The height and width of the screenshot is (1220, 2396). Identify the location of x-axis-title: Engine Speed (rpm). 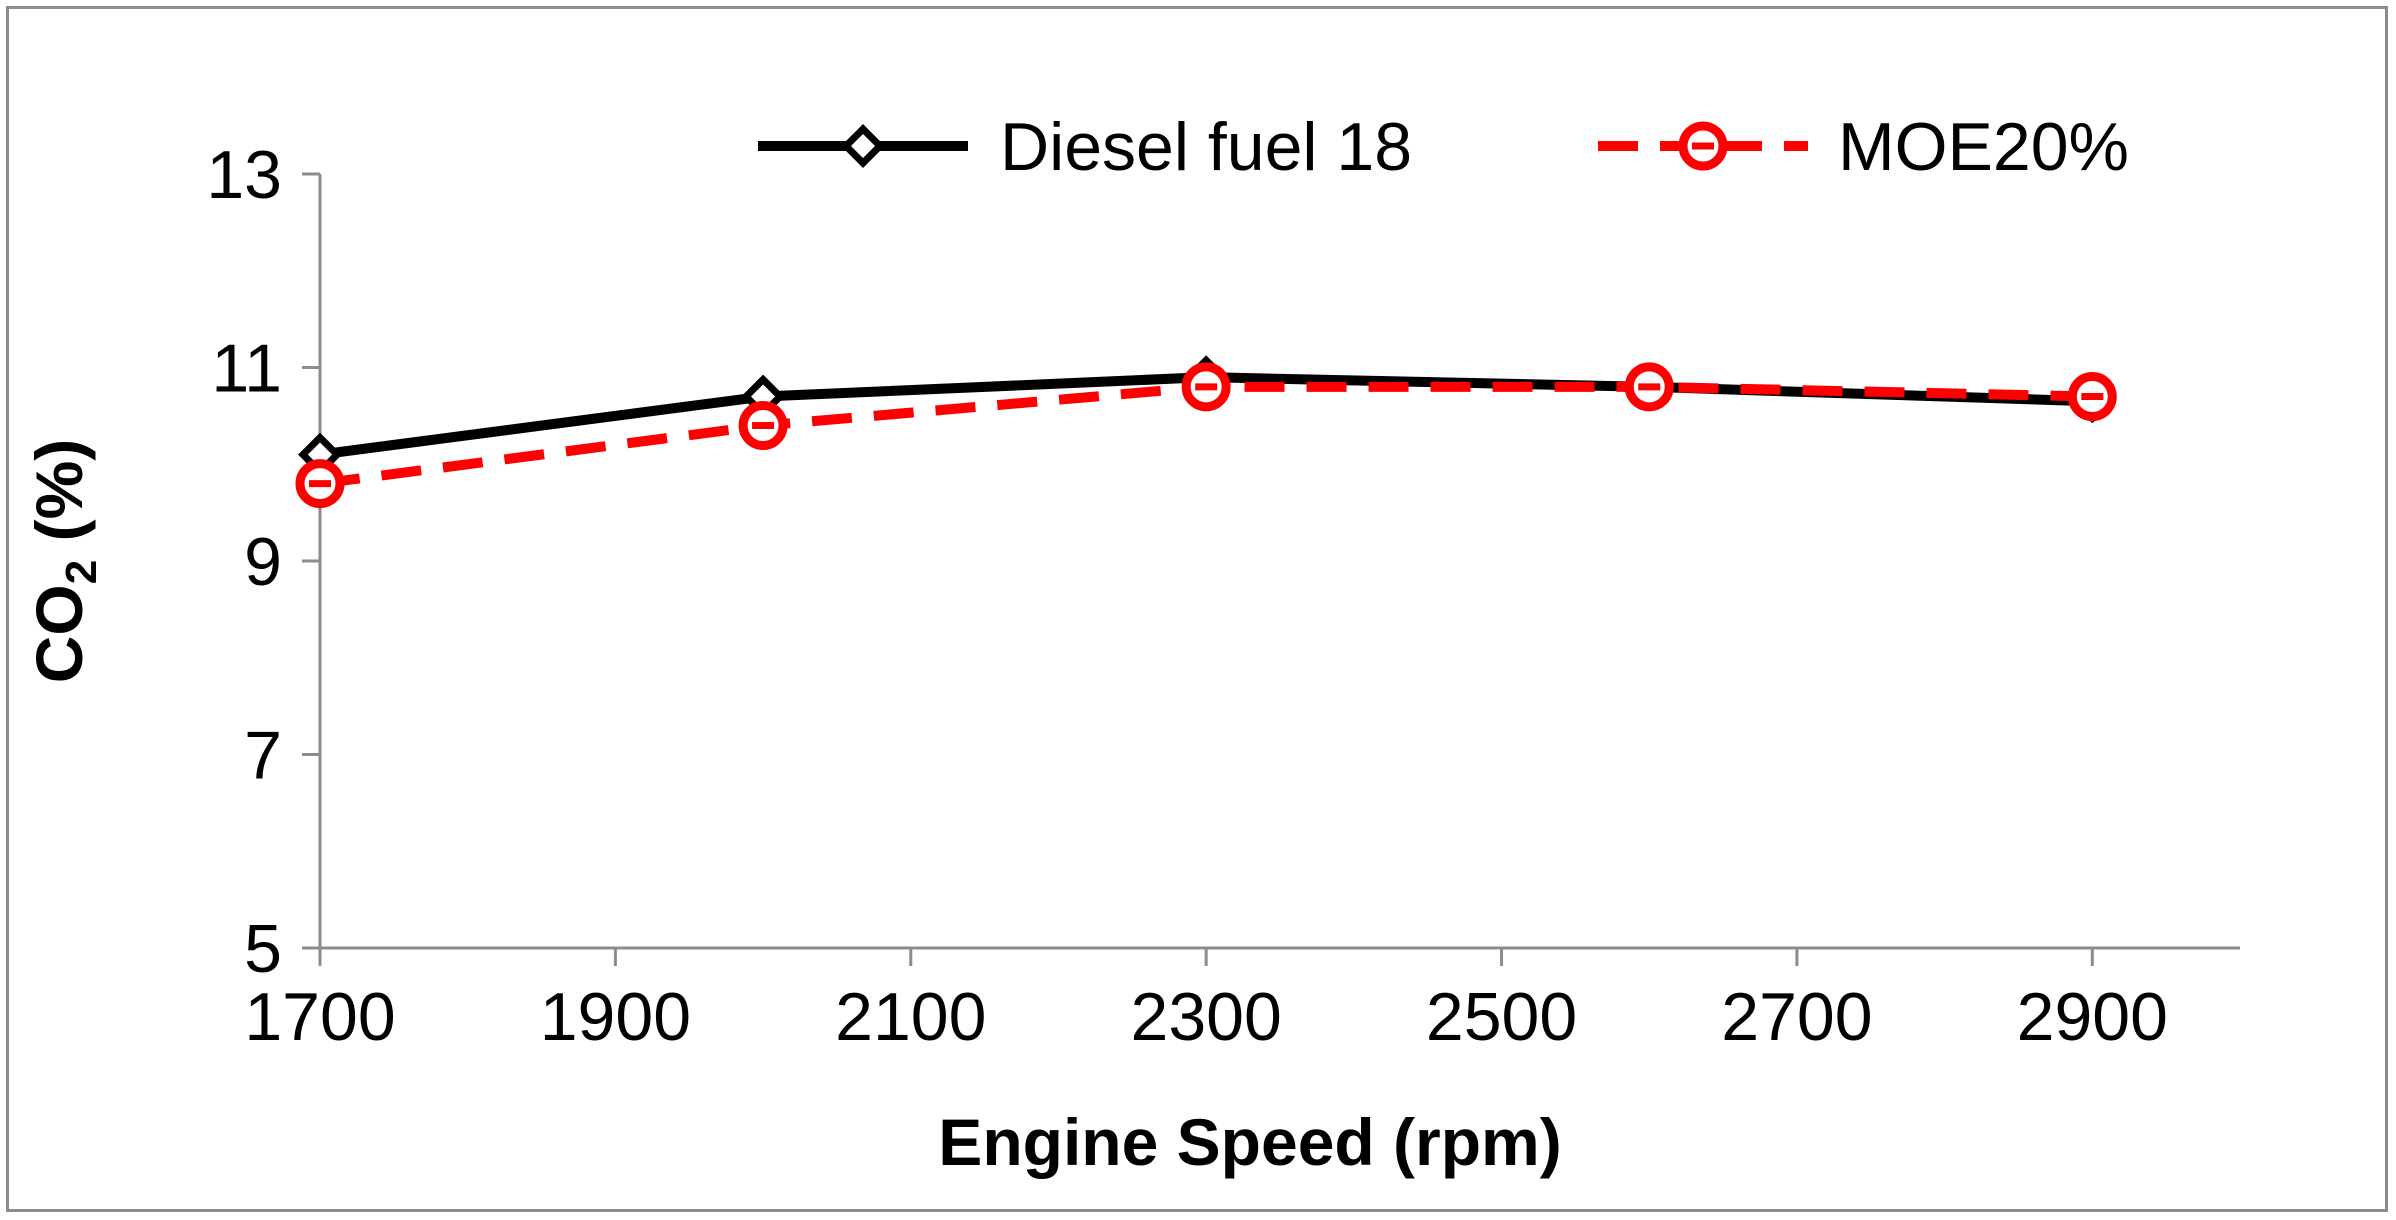
(1249, 1142).